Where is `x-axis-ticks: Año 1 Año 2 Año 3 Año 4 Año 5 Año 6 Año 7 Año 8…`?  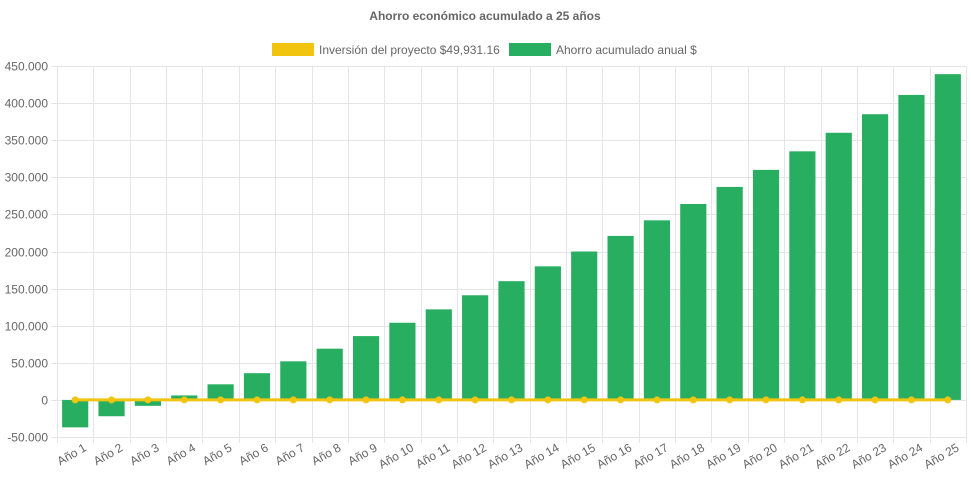
x-axis-ticks: Año 1 Año 2 Año 3 Año 4 Año 5 Año 6 Año 7 Año 8… is located at coordinates (508, 455).